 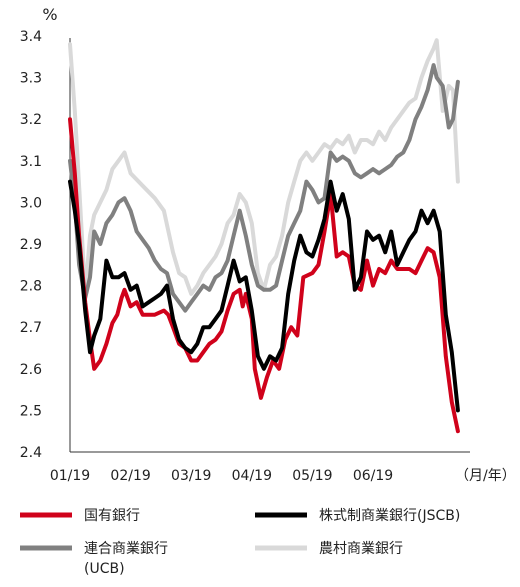 I want to click on x-tick-label: 02/19, so click(x=130, y=476).